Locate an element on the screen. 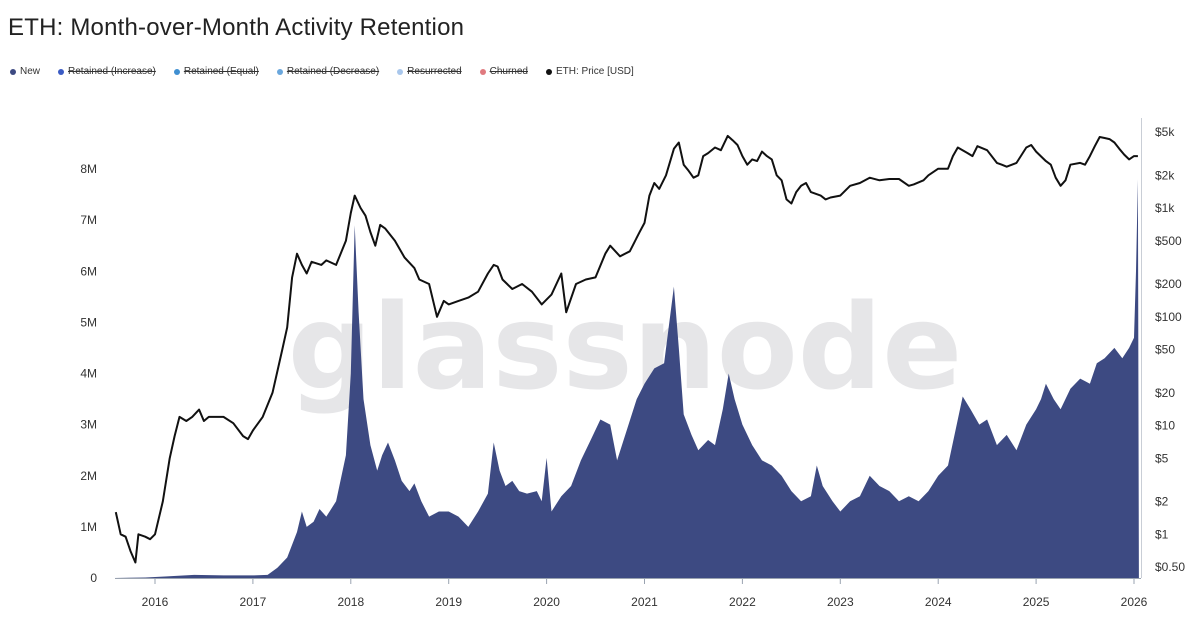 The width and height of the screenshot is (1199, 628). legend-item-new: New is located at coordinates (25, 71).